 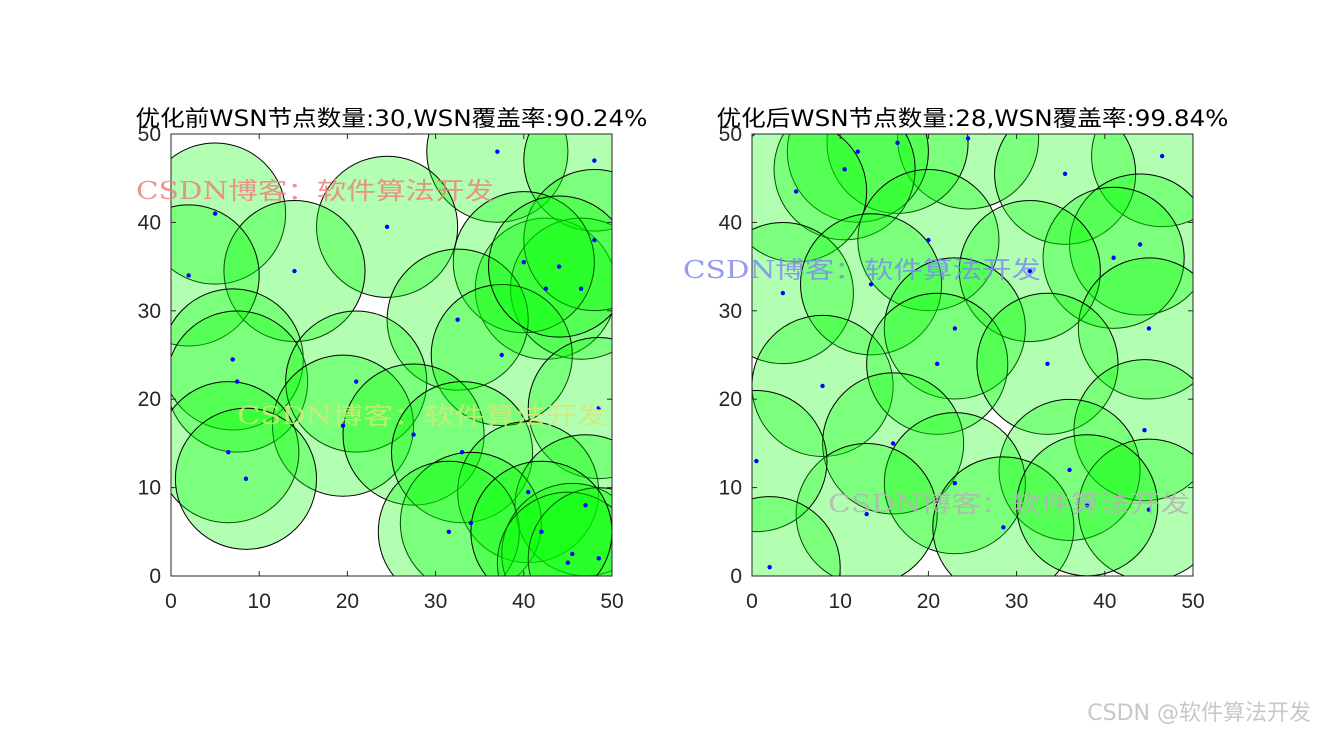 I want to click on chart-title: 优化后WSN节点数量:28,WSN覆盖率:99.84%, so click(x=973, y=119).